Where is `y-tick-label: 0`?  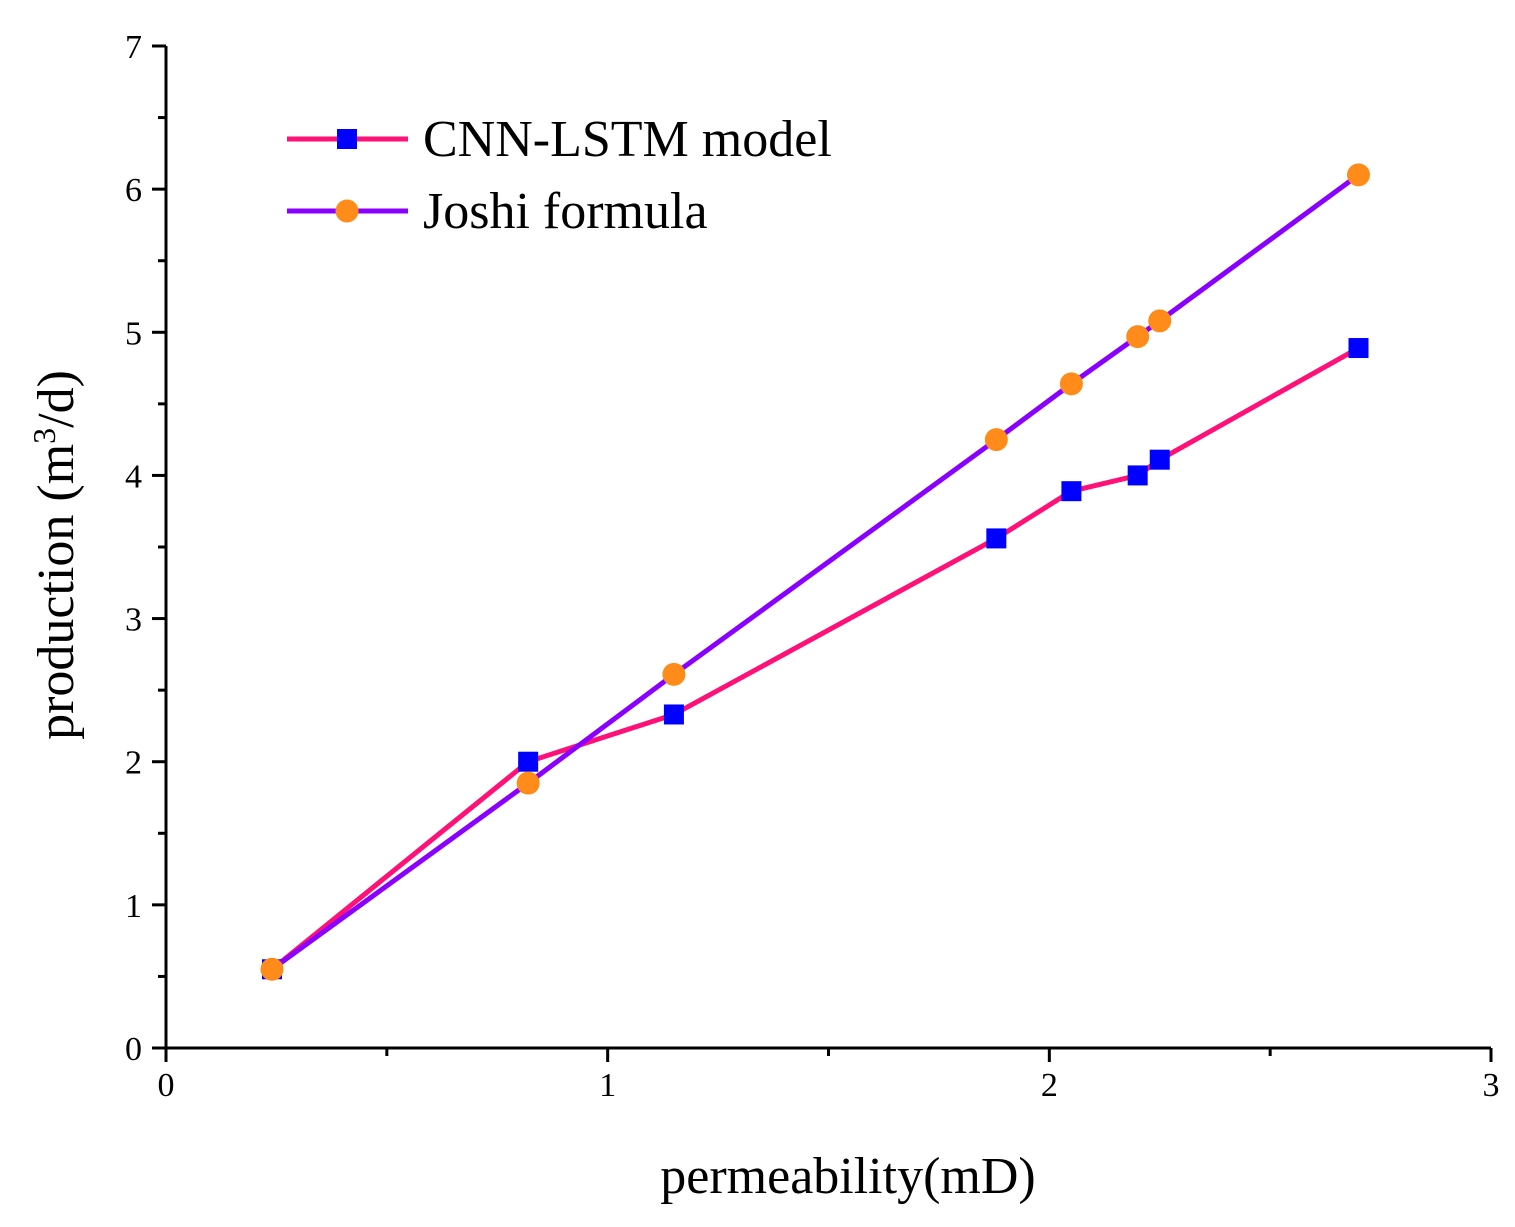
y-tick-label: 0 is located at coordinates (133, 1049).